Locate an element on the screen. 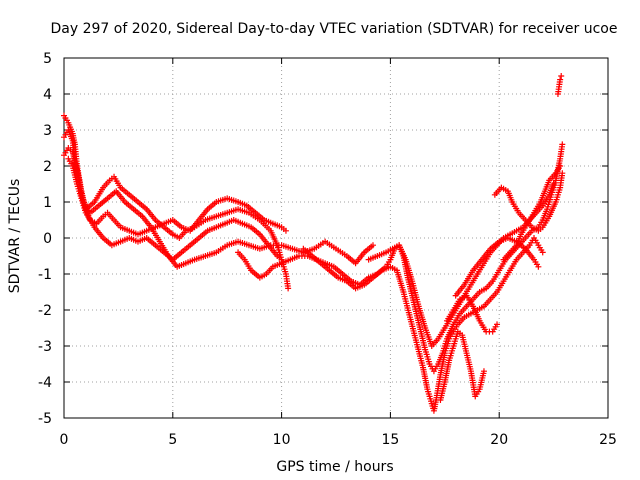 The width and height of the screenshot is (640, 480). y-tick-label: 2 is located at coordinates (47, 167).